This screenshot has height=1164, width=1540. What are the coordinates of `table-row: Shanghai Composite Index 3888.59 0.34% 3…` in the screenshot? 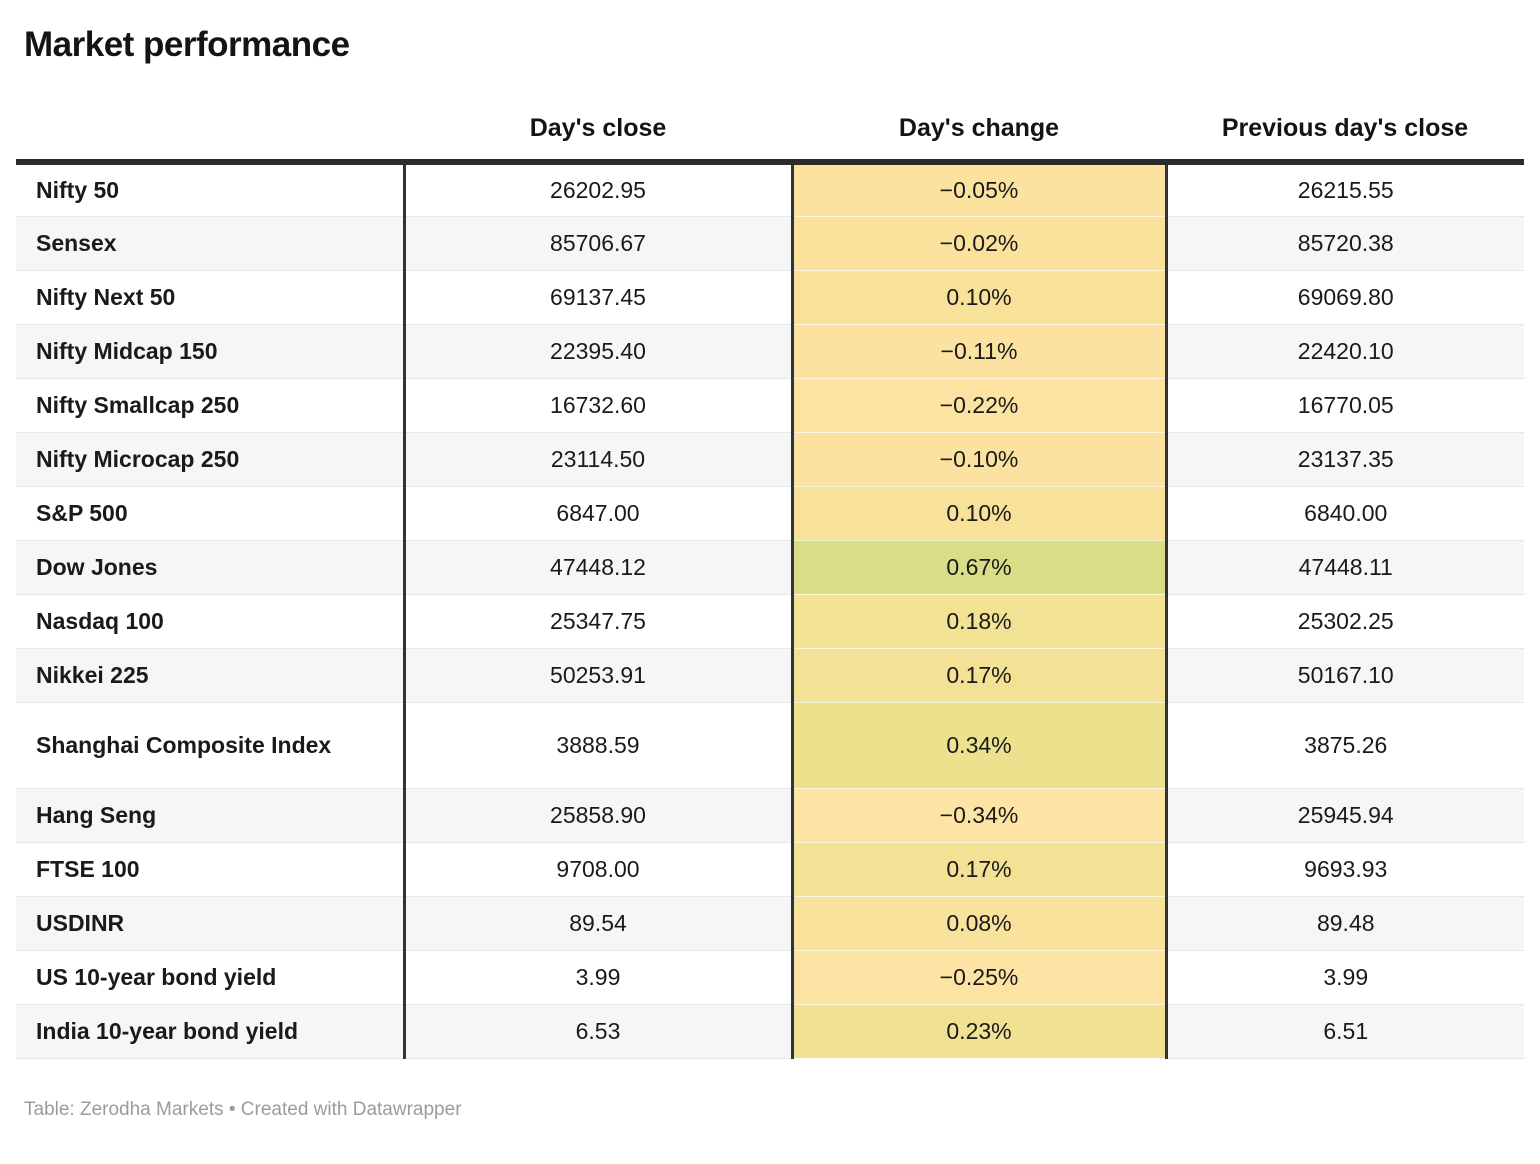 It's located at (770, 745).